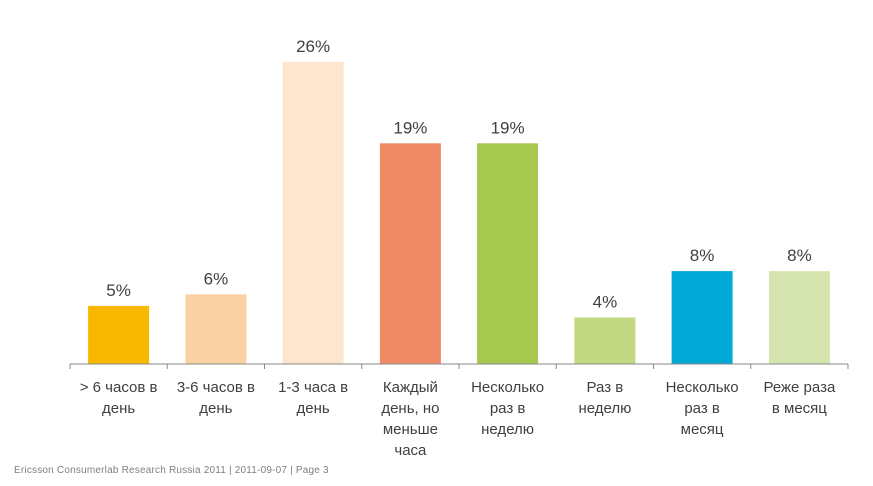  What do you see at coordinates (119, 398) in the screenshot?
I see `category-label: > 6 часов в день` at bounding box center [119, 398].